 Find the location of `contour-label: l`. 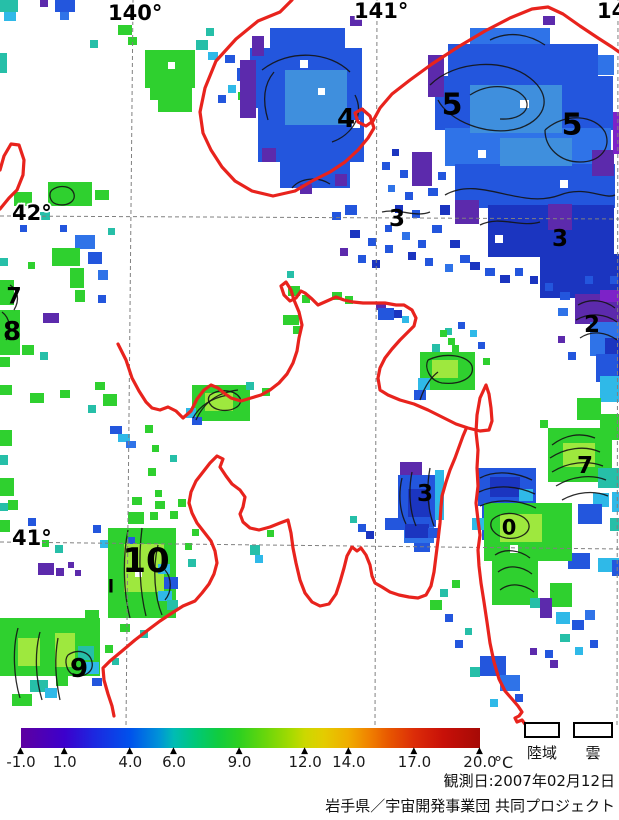

contour-label: l is located at coordinates (111, 586).